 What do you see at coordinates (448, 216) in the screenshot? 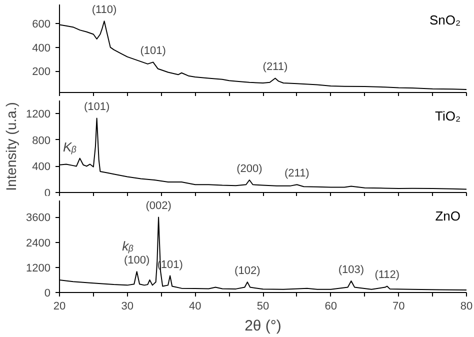
I see `text: ZnO` at bounding box center [448, 216].